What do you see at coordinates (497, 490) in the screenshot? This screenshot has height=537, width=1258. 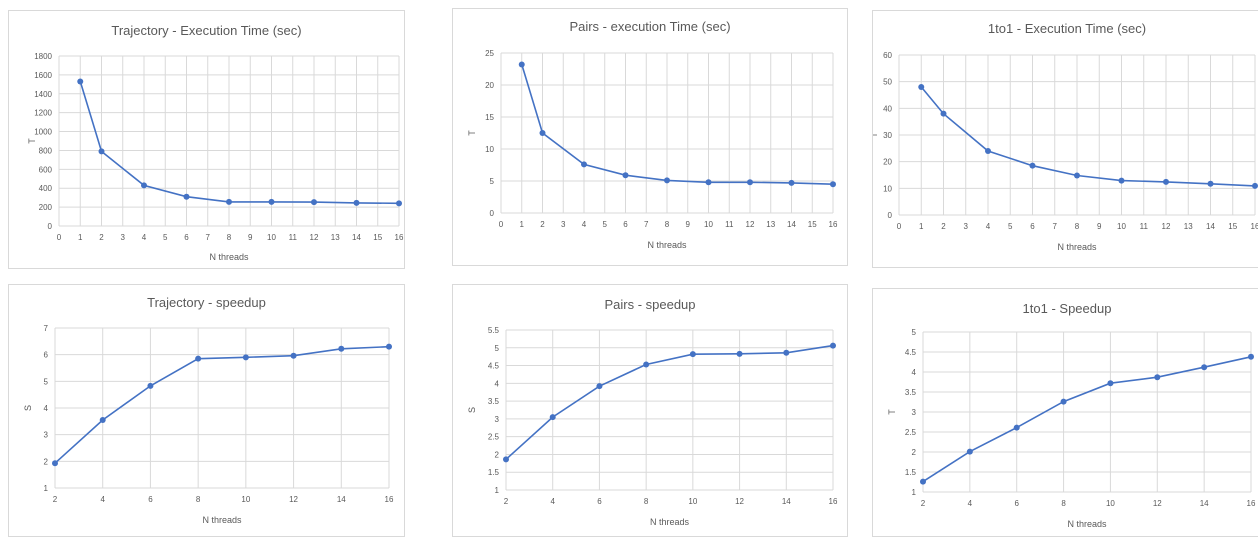 I see `y-tick-label: 1` at bounding box center [497, 490].